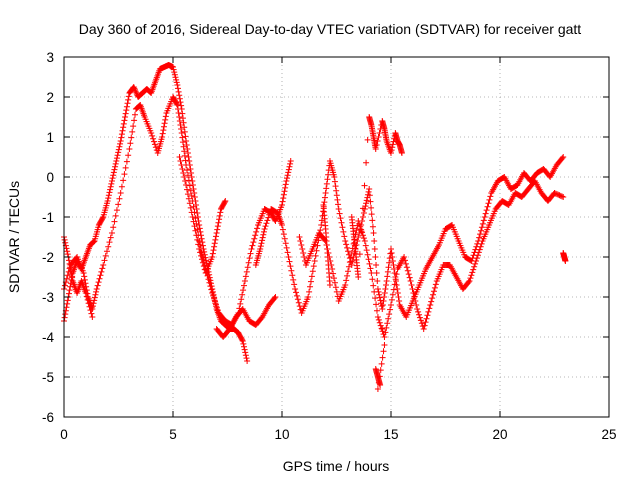 The image size is (640, 480). Describe the element at coordinates (48, 237) in the screenshot. I see `y-tick-labels: -6 -5 -4 -3 -2 -1 0 1 2 3` at that location.